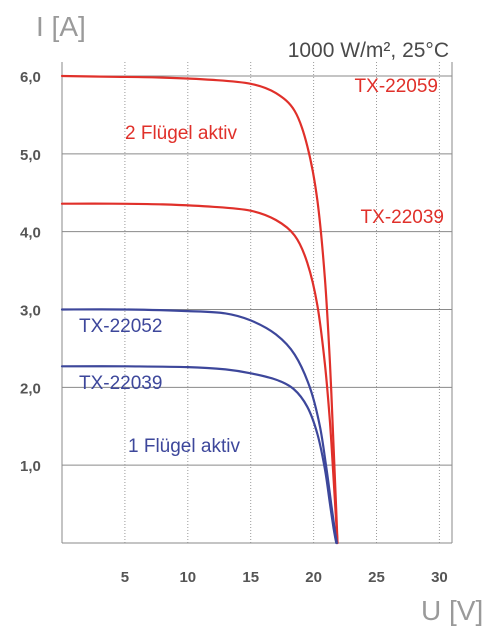 This screenshot has width=500, height=628. Describe the element at coordinates (313, 577) in the screenshot. I see `x-tick-label: 20` at that location.